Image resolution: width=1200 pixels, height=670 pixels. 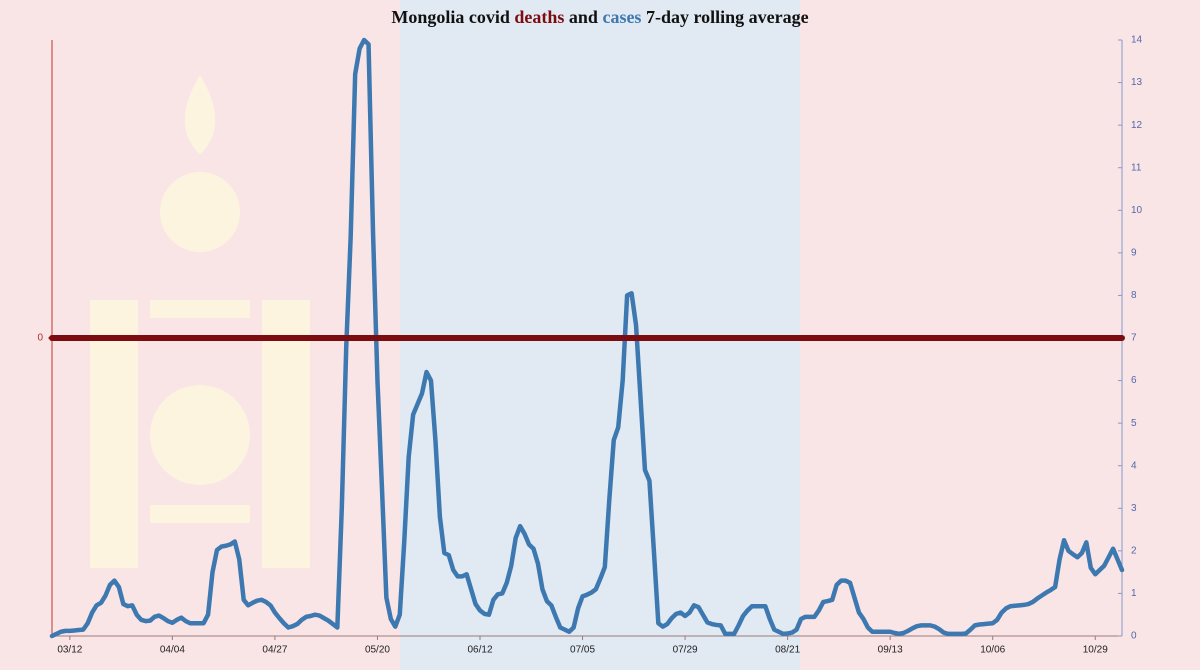 I want to click on y2-tick-label: 4, so click(x=1134, y=465).